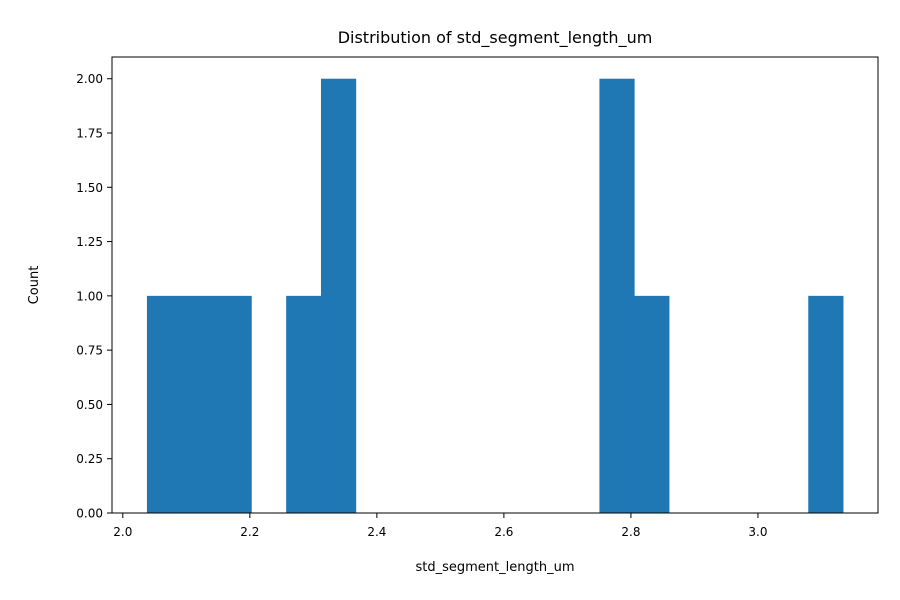 The image size is (900, 600). Describe the element at coordinates (89, 296) in the screenshot. I see `y-tick-label: 1.00` at that location.